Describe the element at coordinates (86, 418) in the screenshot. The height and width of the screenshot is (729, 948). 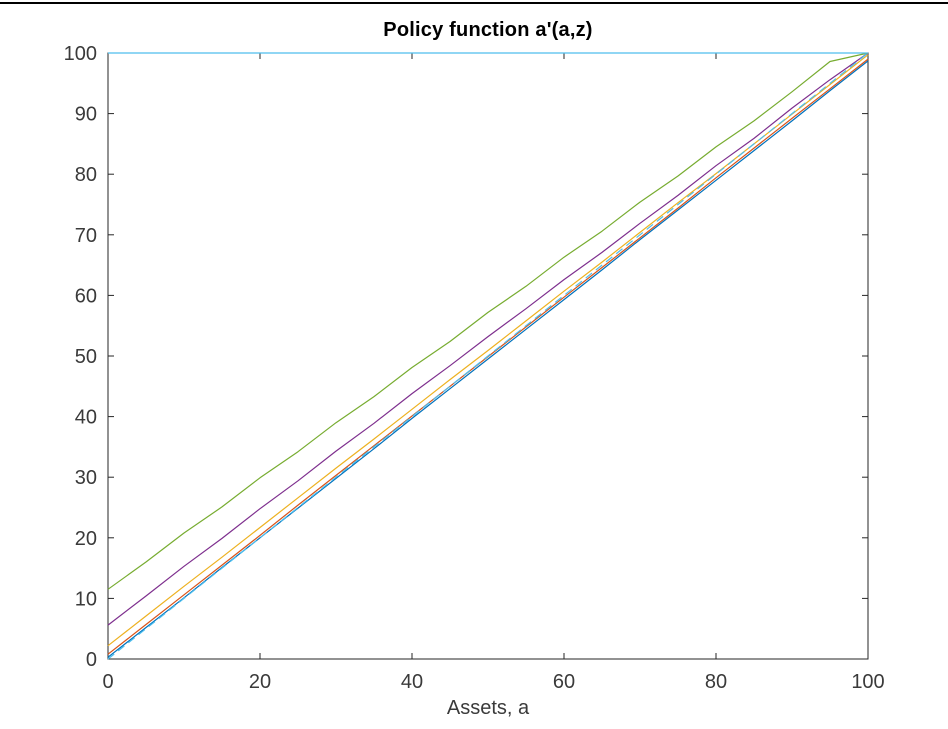
I see `y-tick-label: 40` at that location.